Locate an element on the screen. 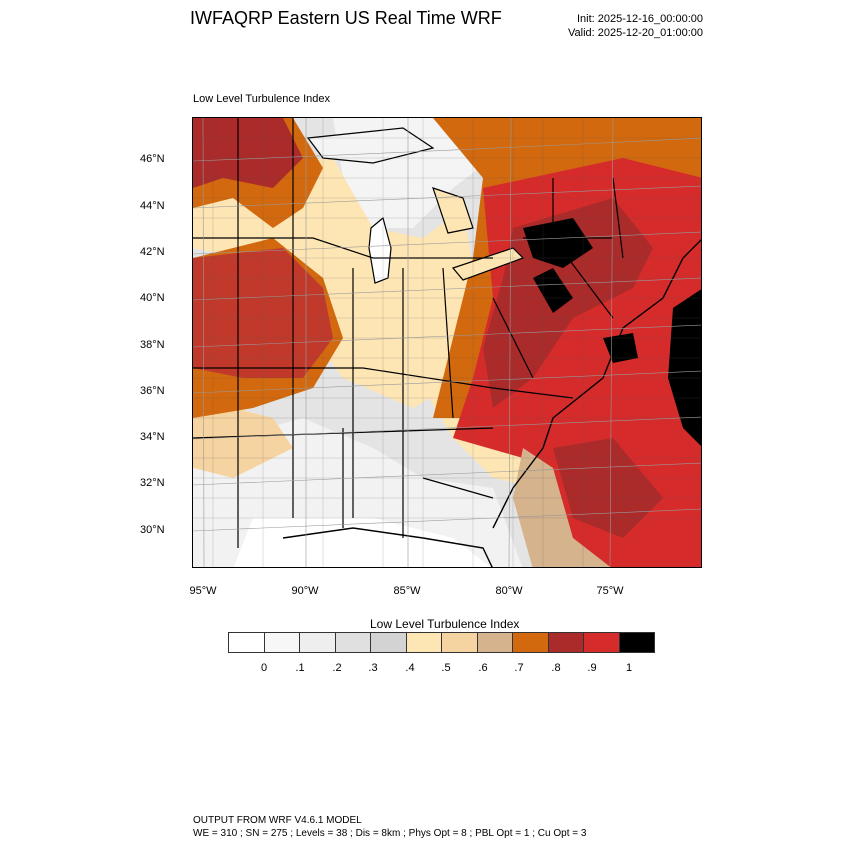 This screenshot has height=850, width=850. lat-label-42n: 42°N is located at coordinates (152, 252).